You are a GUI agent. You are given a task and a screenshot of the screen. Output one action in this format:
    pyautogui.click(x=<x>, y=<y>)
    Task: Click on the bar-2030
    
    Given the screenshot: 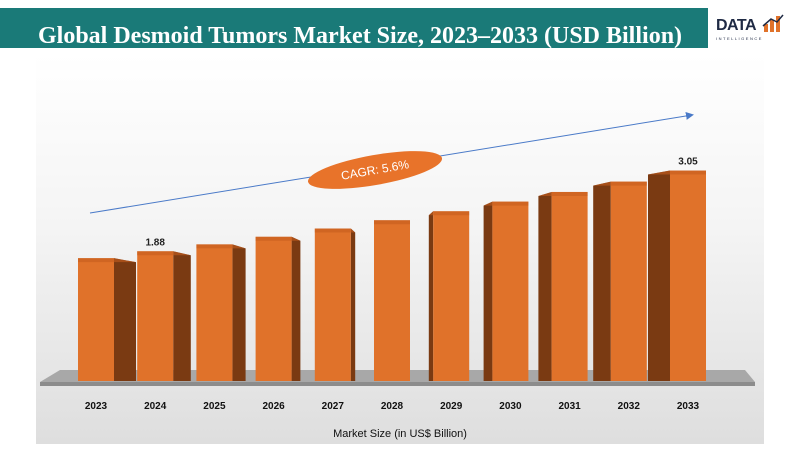 What is the action you would take?
    pyautogui.click(x=506, y=291)
    